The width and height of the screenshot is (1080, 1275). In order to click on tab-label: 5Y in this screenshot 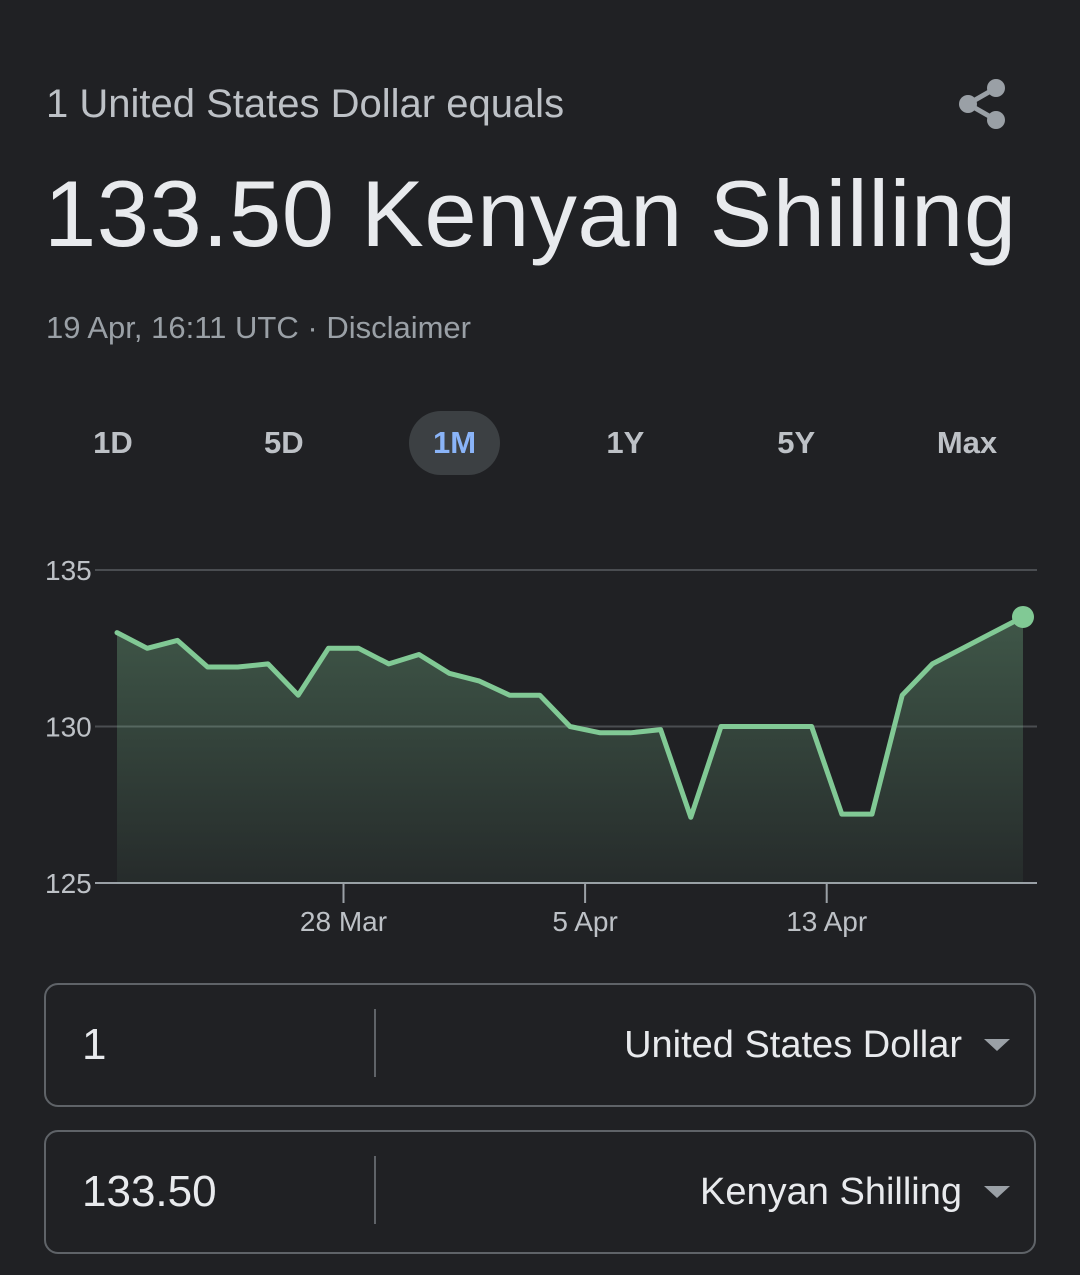, I will do `click(796, 442)`.